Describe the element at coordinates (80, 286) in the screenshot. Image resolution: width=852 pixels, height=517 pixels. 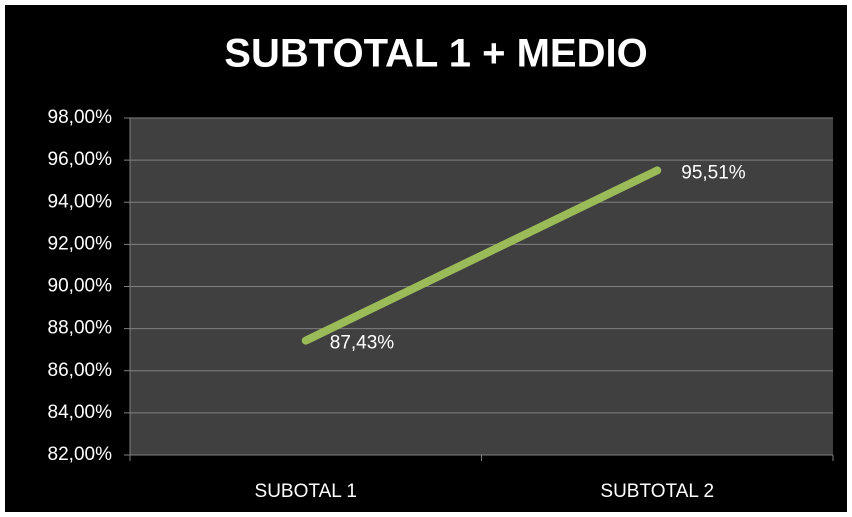
I see `y-tick-label: 90,00%` at that location.